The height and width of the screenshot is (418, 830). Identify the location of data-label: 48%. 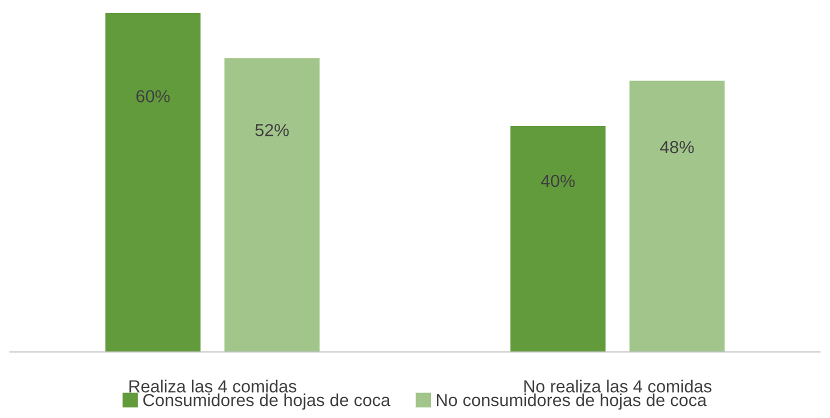
(677, 147).